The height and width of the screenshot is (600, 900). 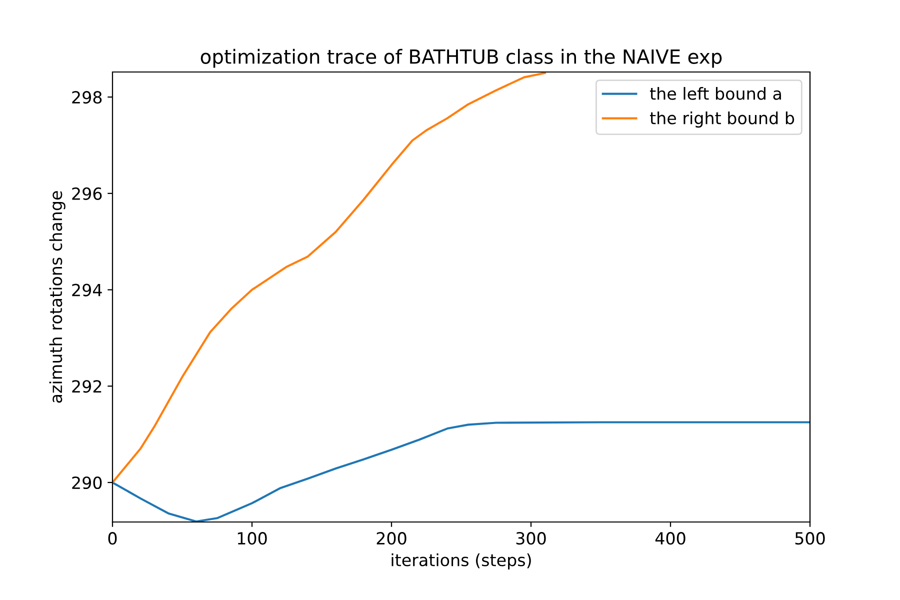 What do you see at coordinates (715, 93) in the screenshot?
I see `legend-label: the left bound a` at bounding box center [715, 93].